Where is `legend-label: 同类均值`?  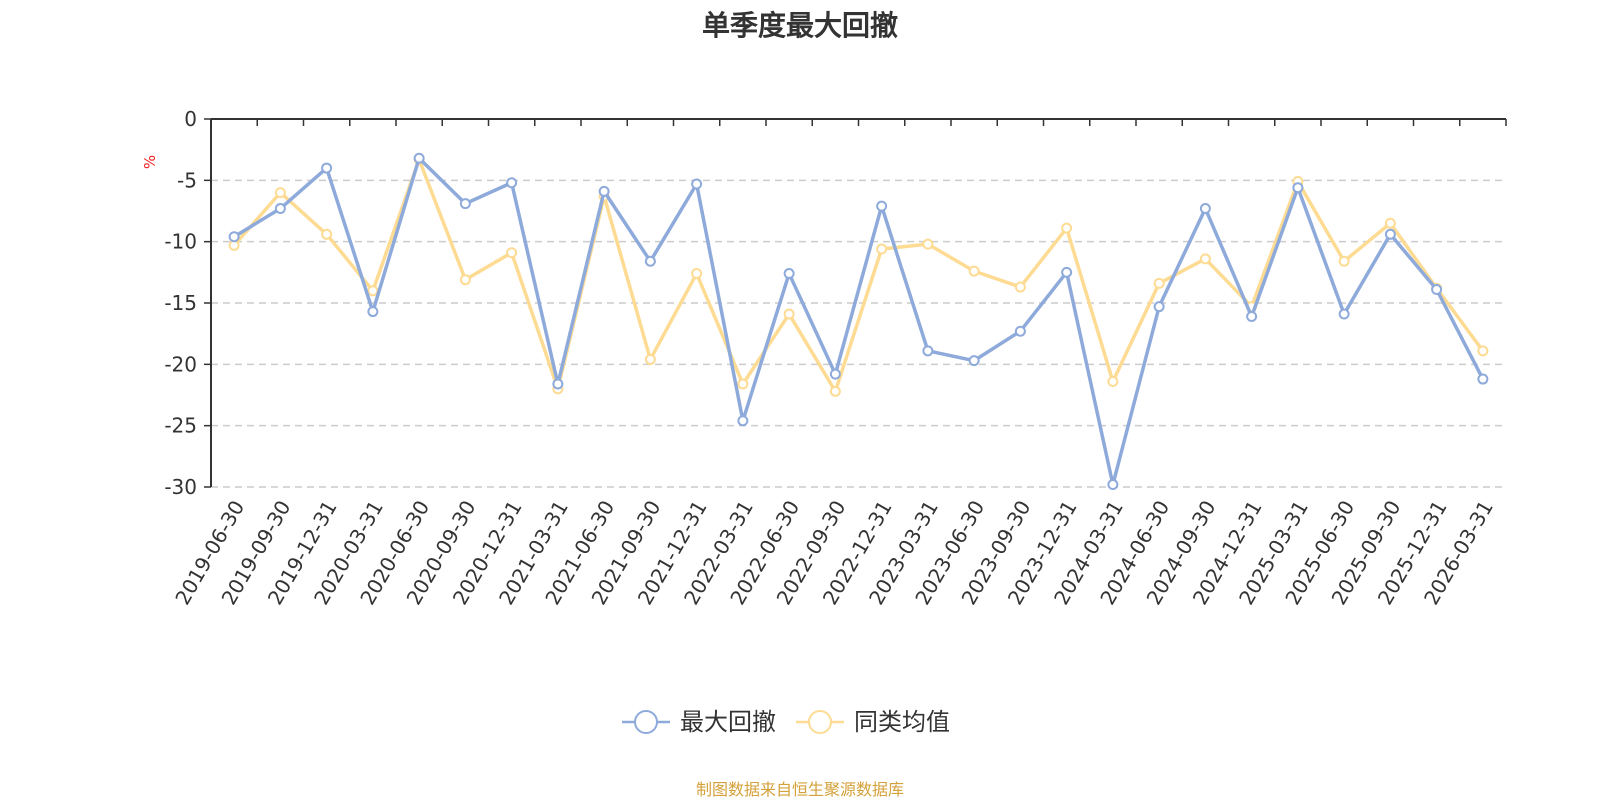 legend-label: 同类均值 is located at coordinates (902, 722).